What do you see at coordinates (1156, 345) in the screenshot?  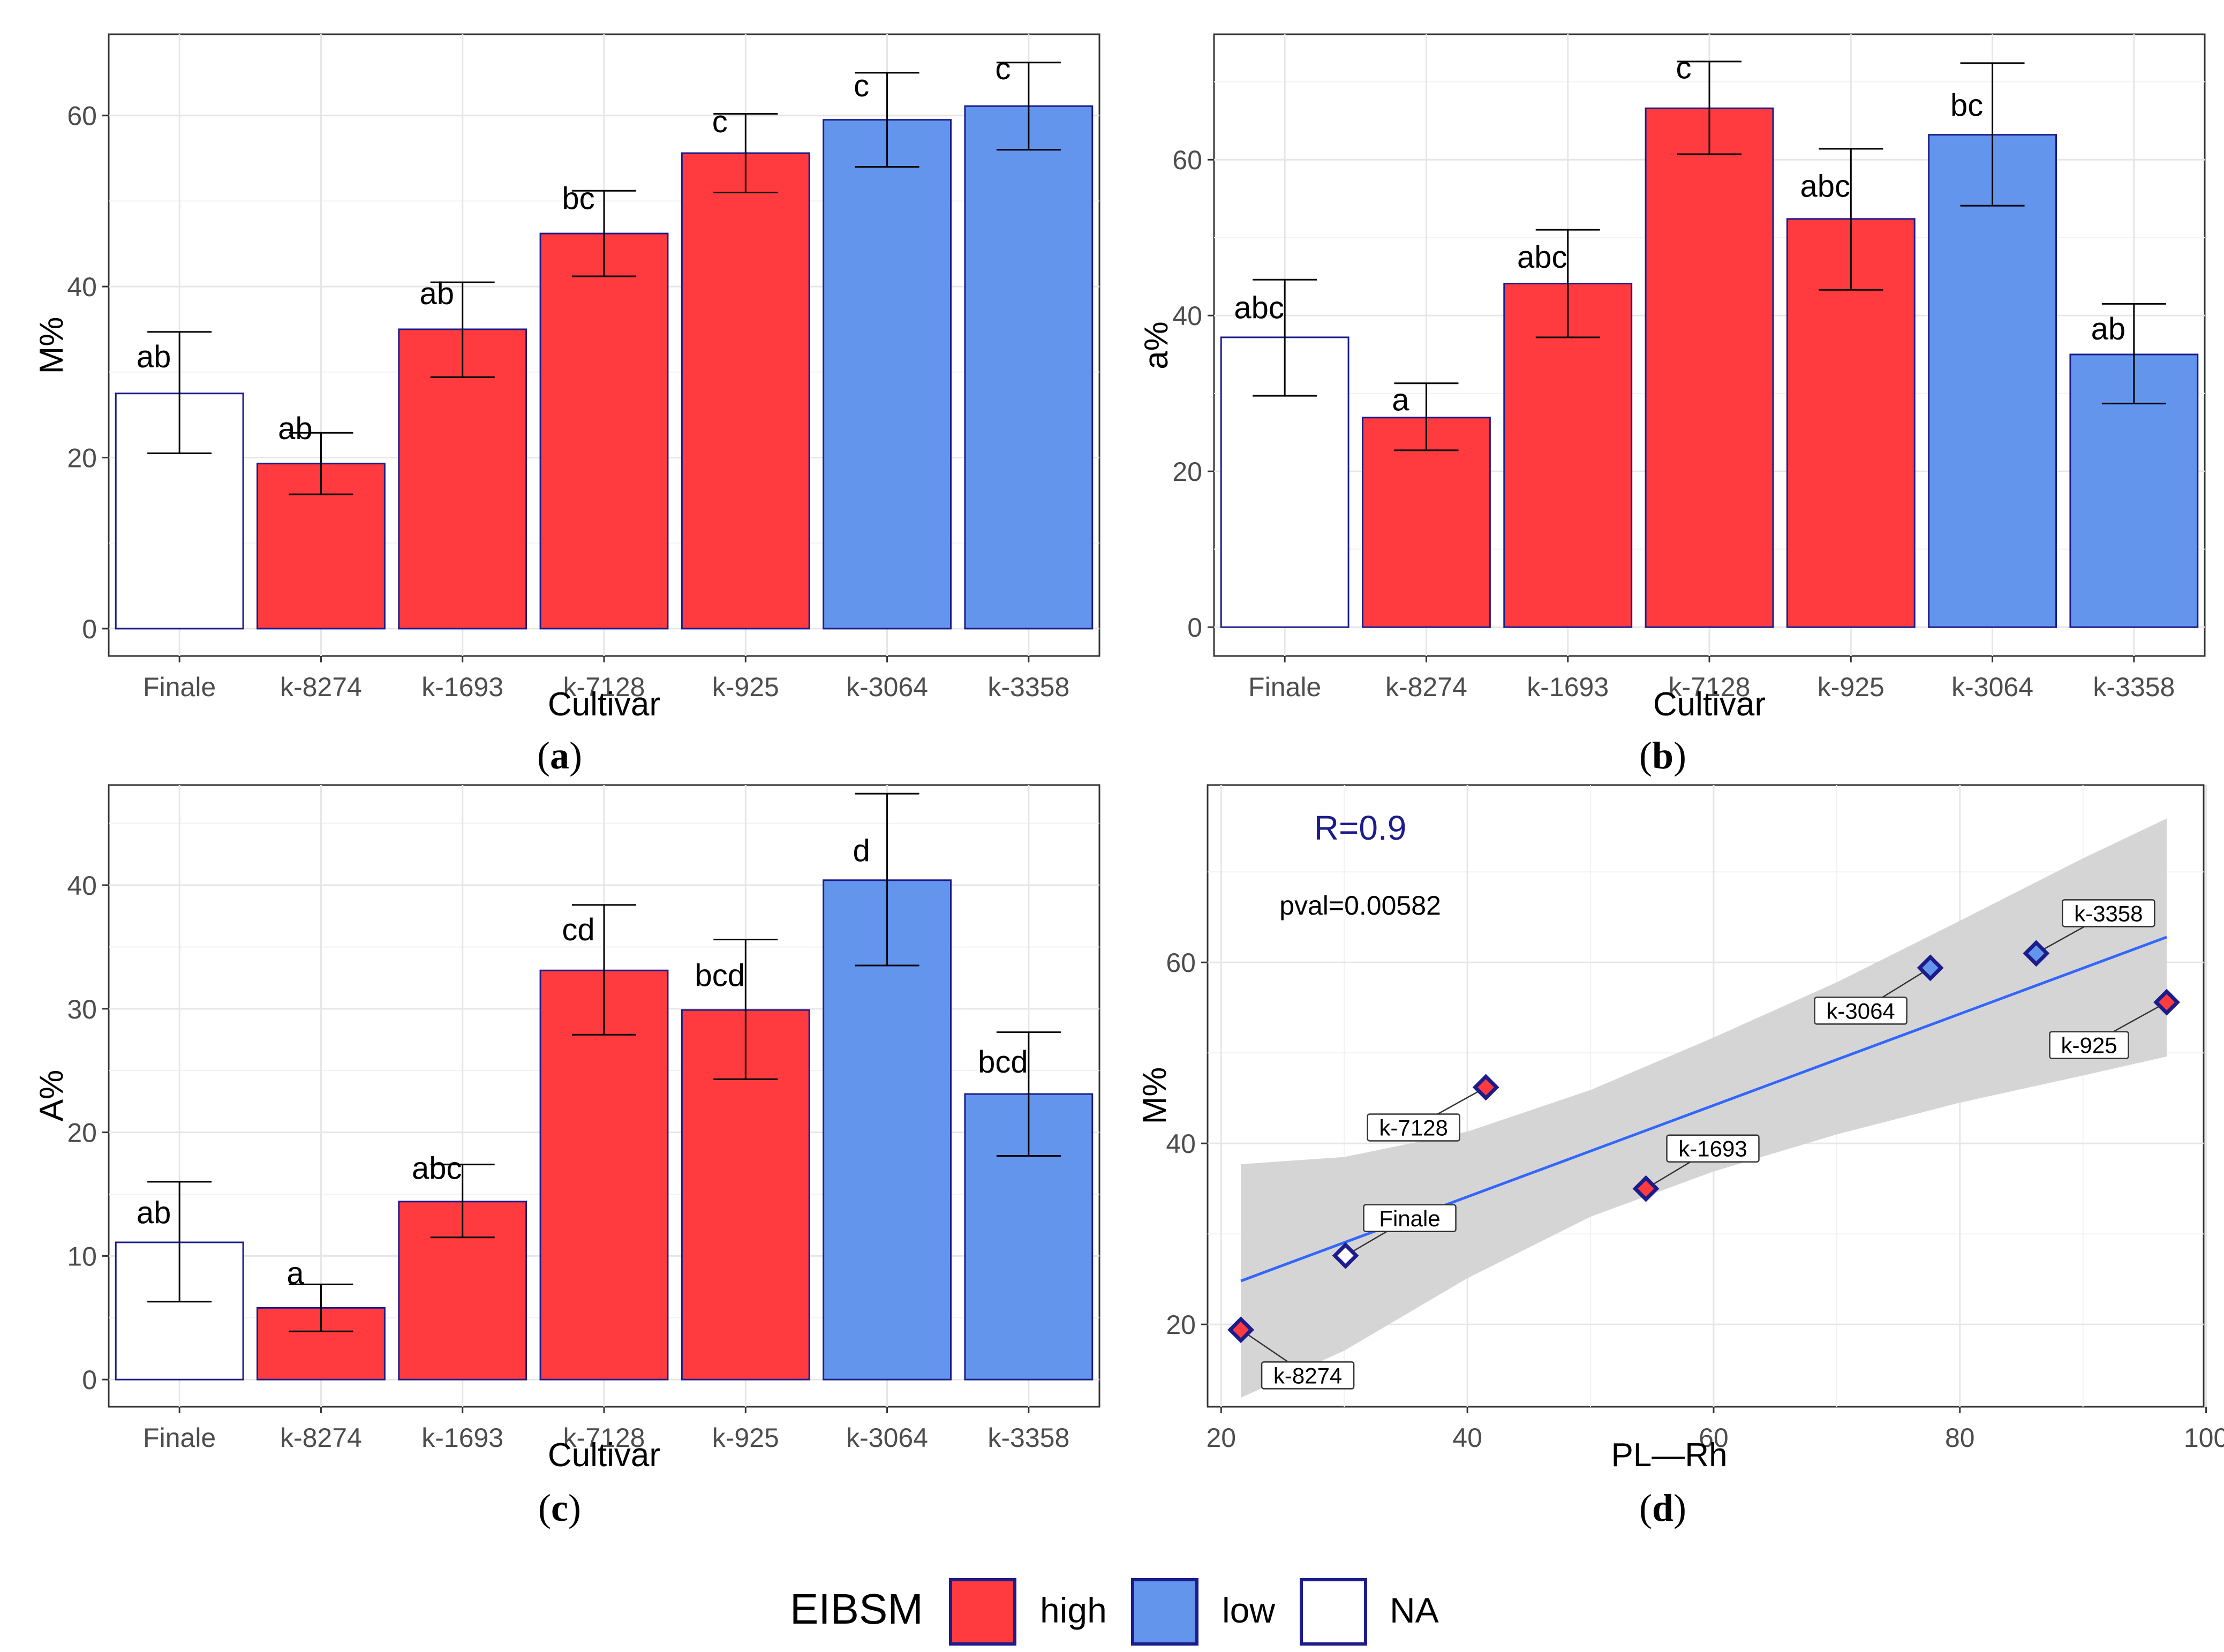 I see `panel-b-y-axis-title: a%` at bounding box center [1156, 345].